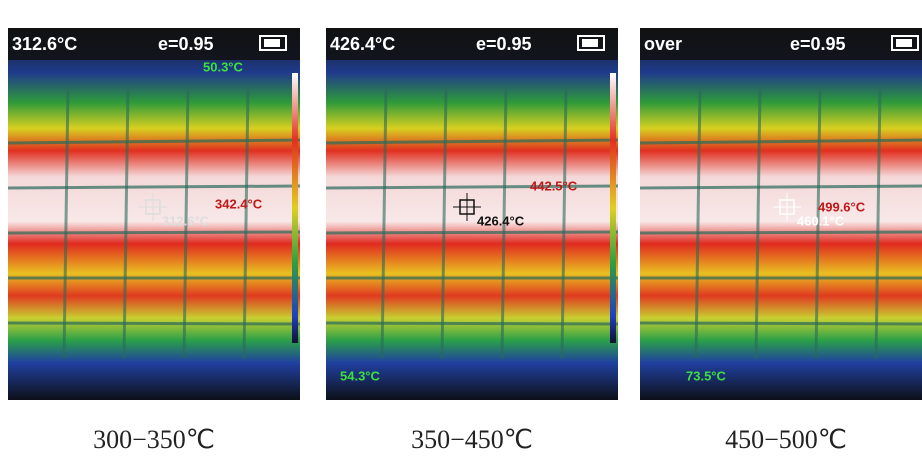 The width and height of the screenshot is (922, 472). What do you see at coordinates (786, 439) in the screenshot?
I see `caption: 450−500℃` at bounding box center [786, 439].